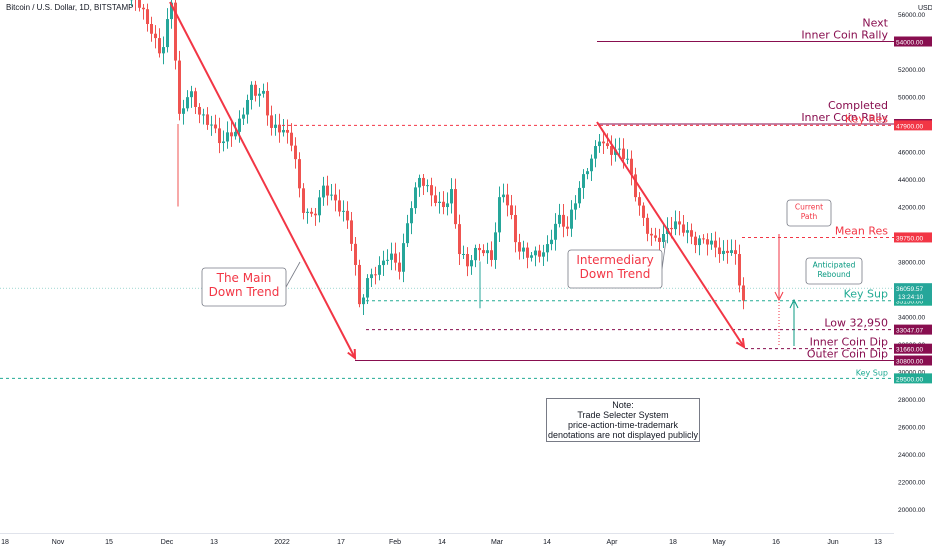 This screenshot has height=550, width=932. I want to click on intermediary-trend-arrow, so click(670, 234).